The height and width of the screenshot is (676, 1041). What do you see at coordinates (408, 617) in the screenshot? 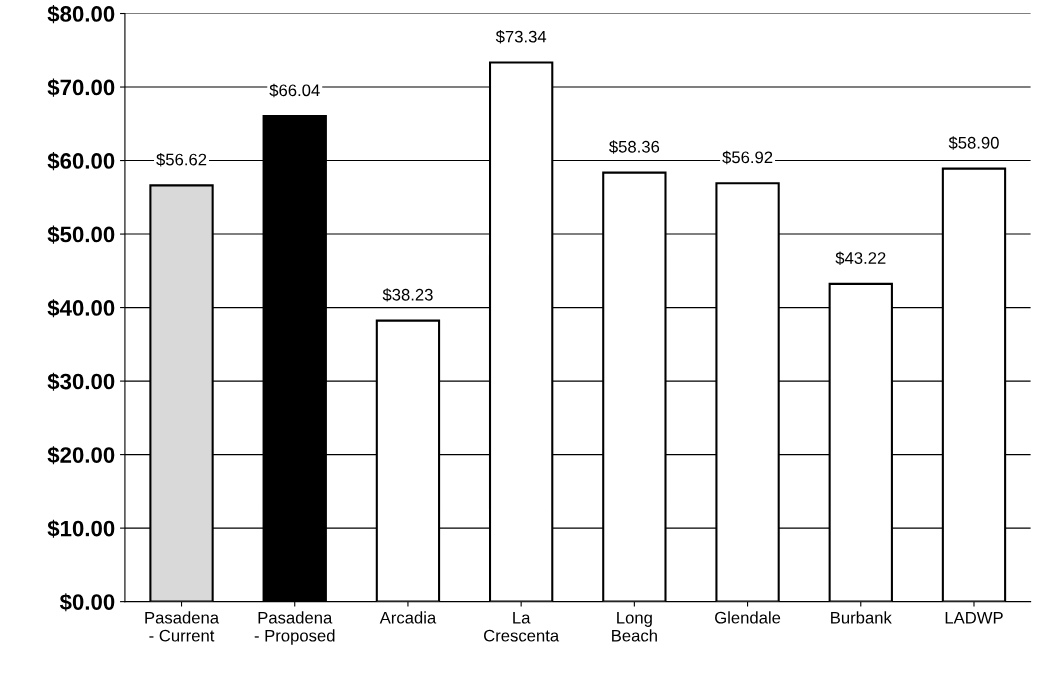
I see `x-tick-label: Arcadia` at bounding box center [408, 617].